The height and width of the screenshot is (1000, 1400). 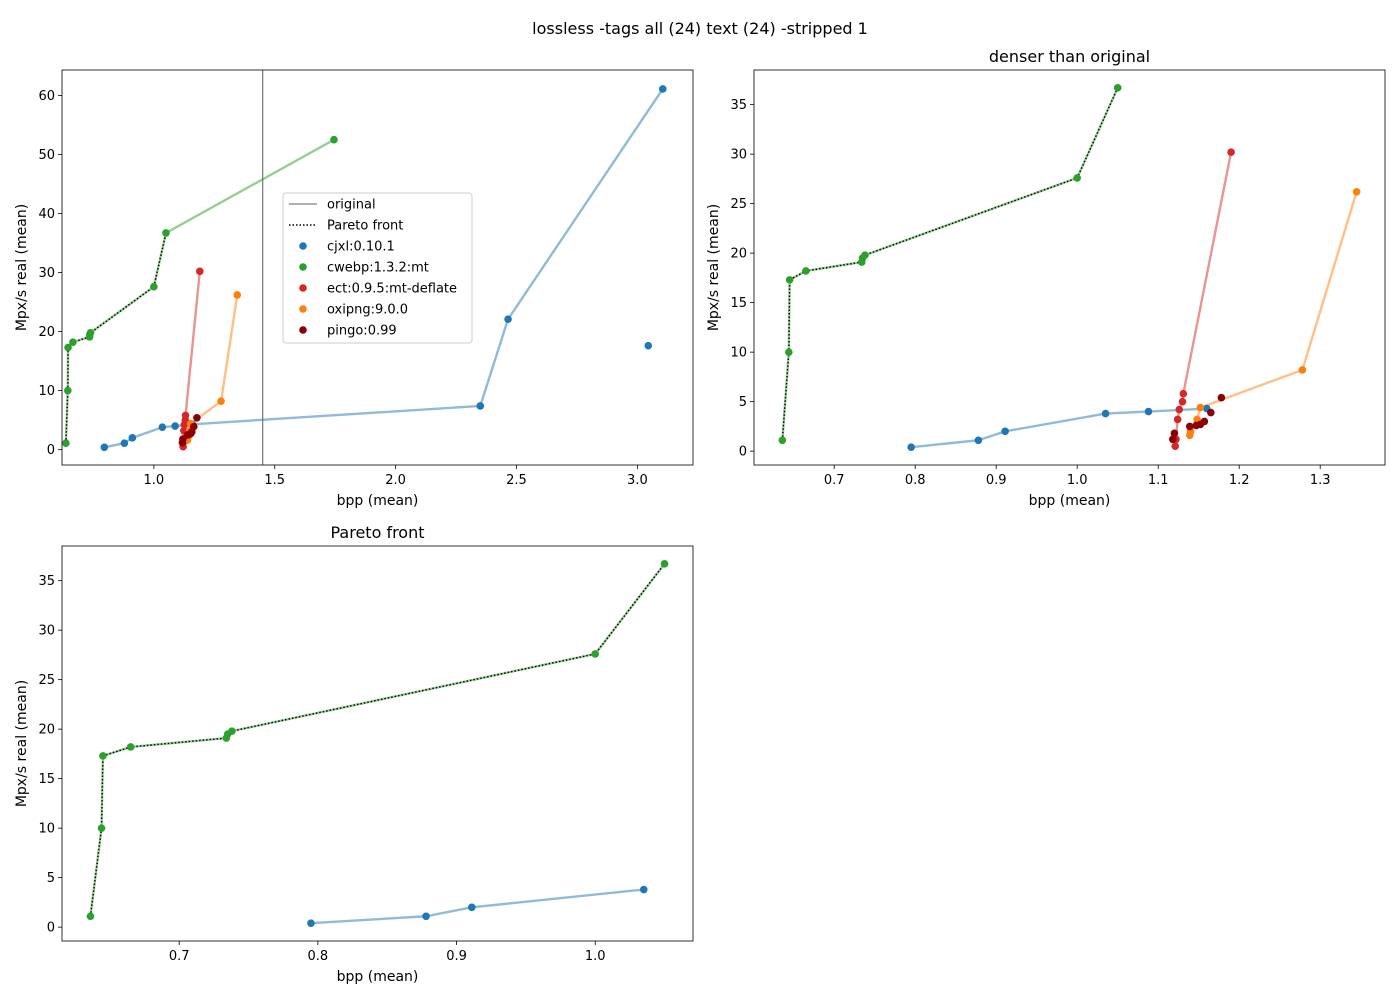 I want to click on legend-label-pingo-0-99: pingo:0.99, so click(x=362, y=331).